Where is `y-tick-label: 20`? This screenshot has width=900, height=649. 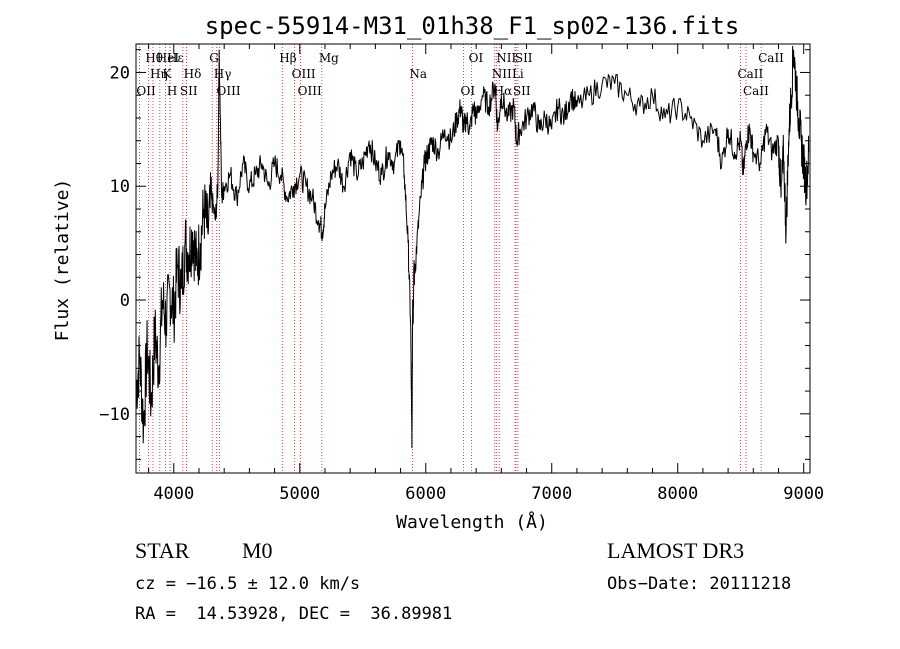
y-tick-label: 20 is located at coordinates (120, 73).